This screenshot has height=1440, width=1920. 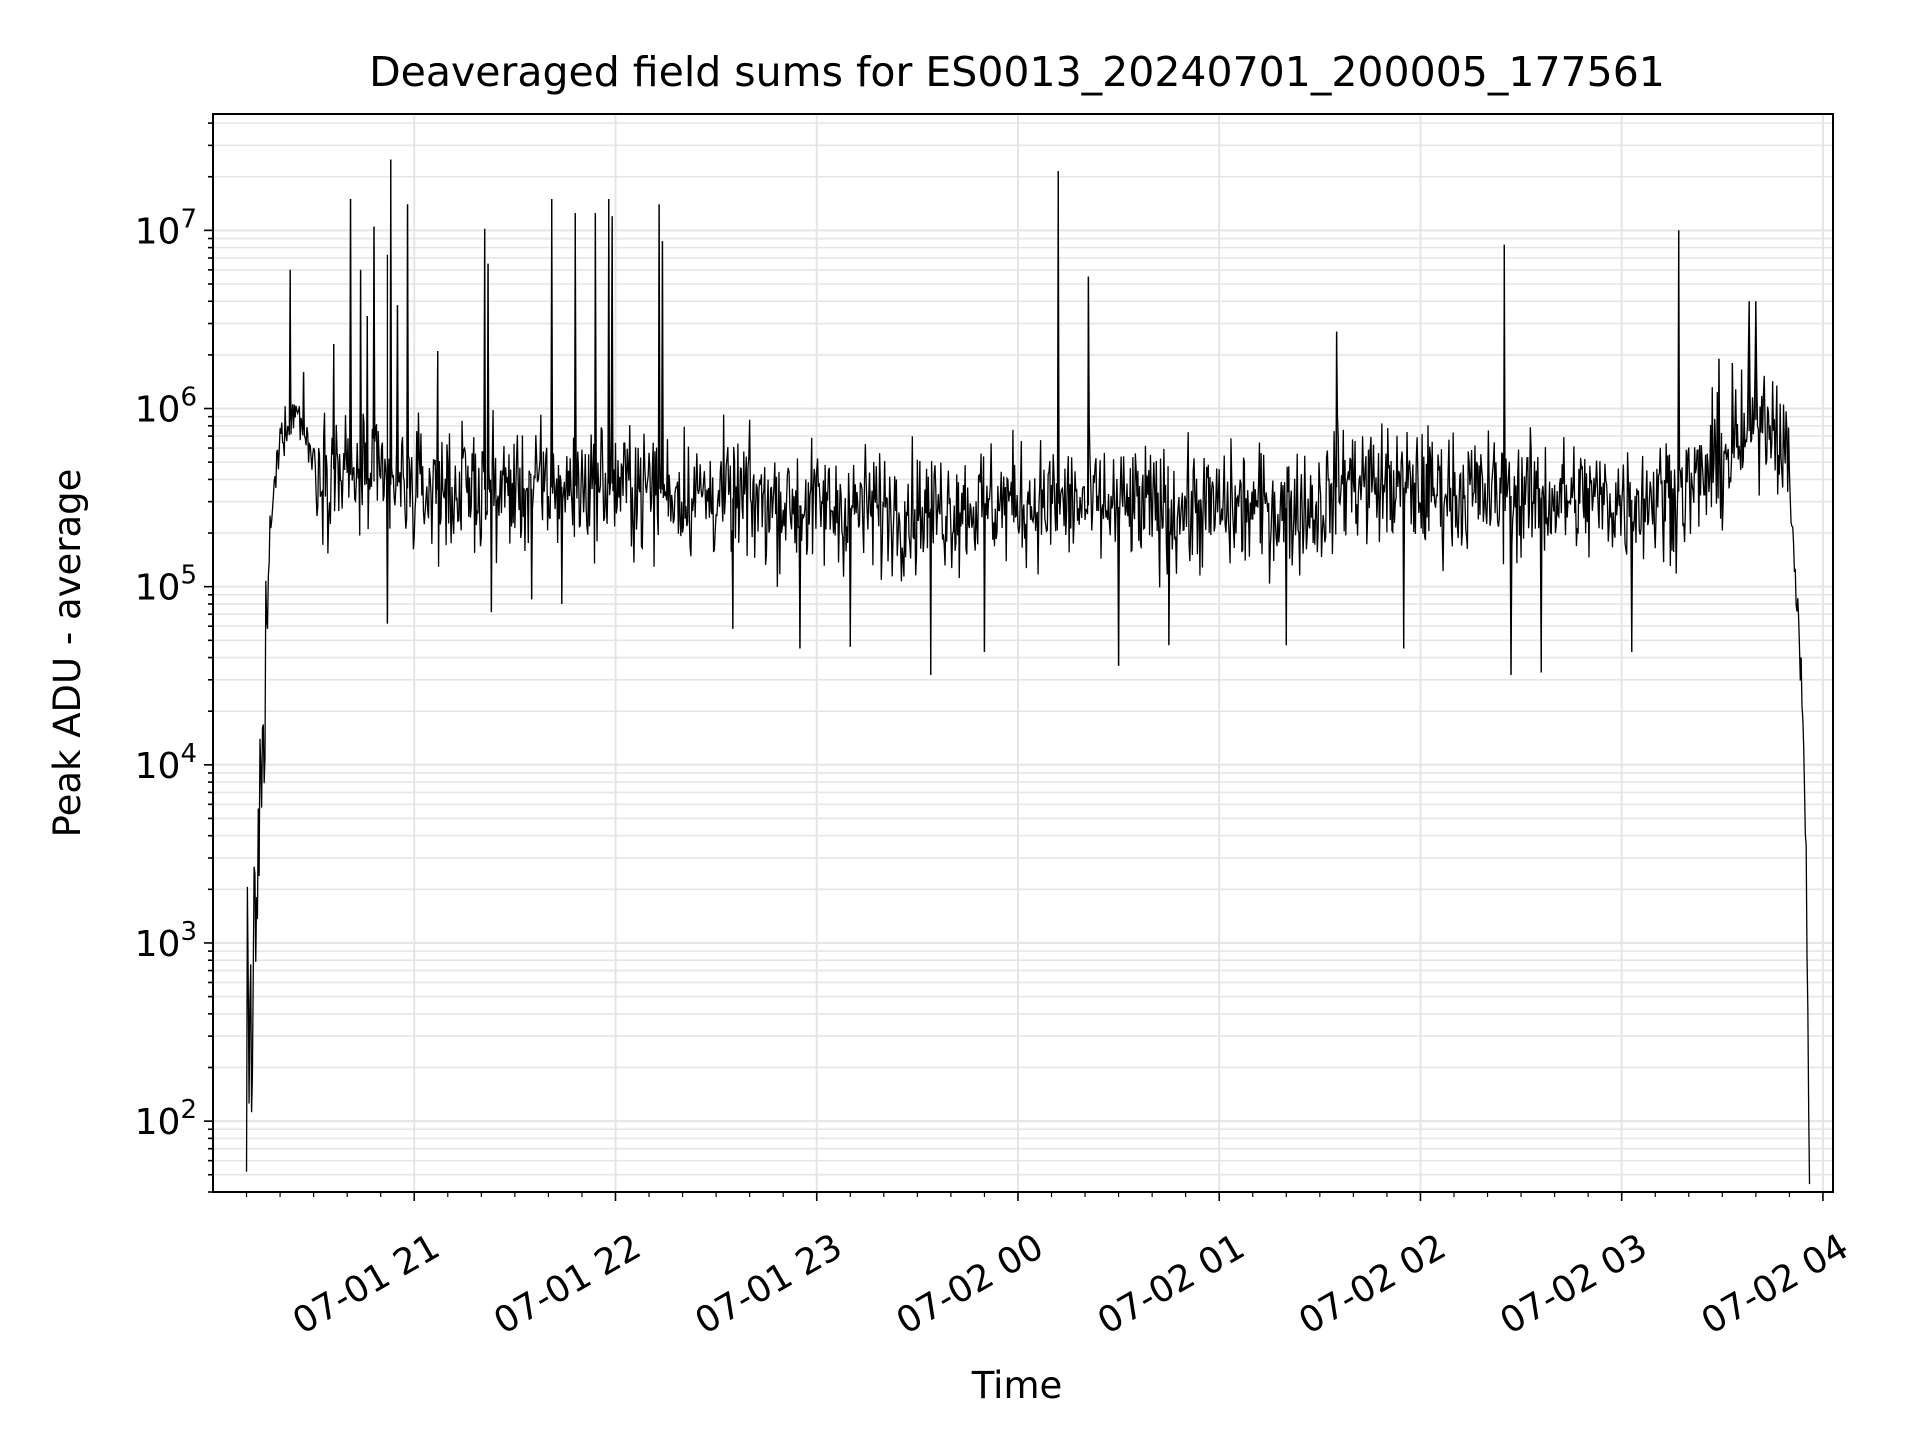 What do you see at coordinates (1171, 1284) in the screenshot?
I see `x-tick-label: 07-02 01` at bounding box center [1171, 1284].